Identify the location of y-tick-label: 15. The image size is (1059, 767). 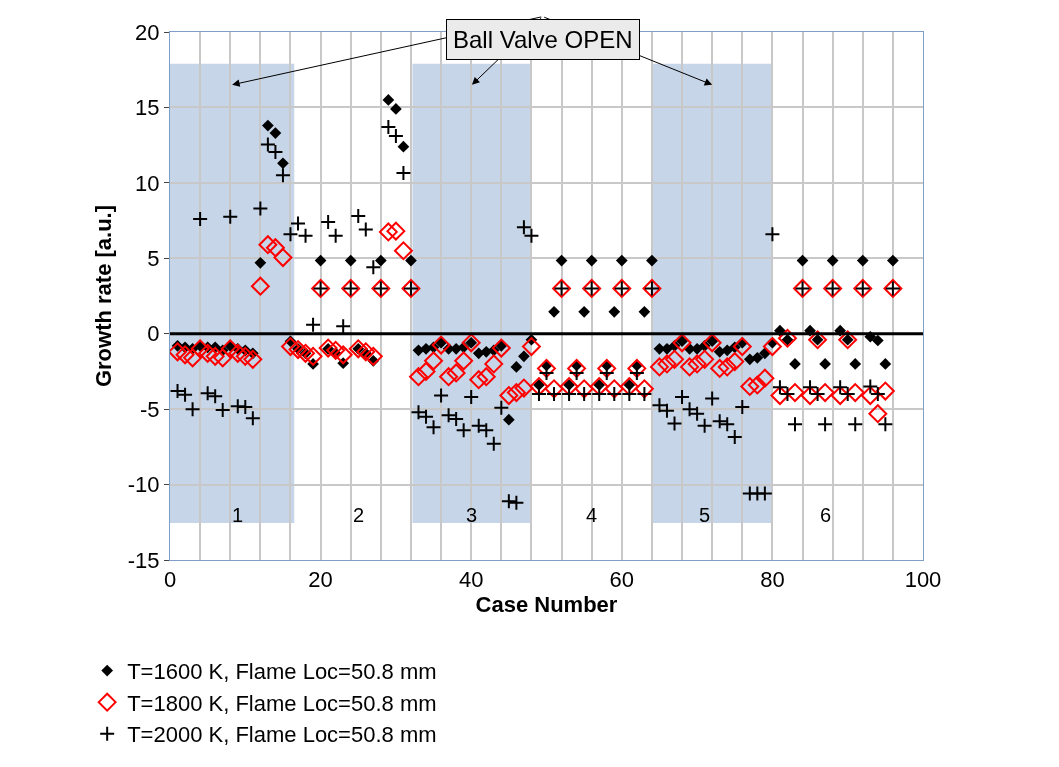
(147, 108).